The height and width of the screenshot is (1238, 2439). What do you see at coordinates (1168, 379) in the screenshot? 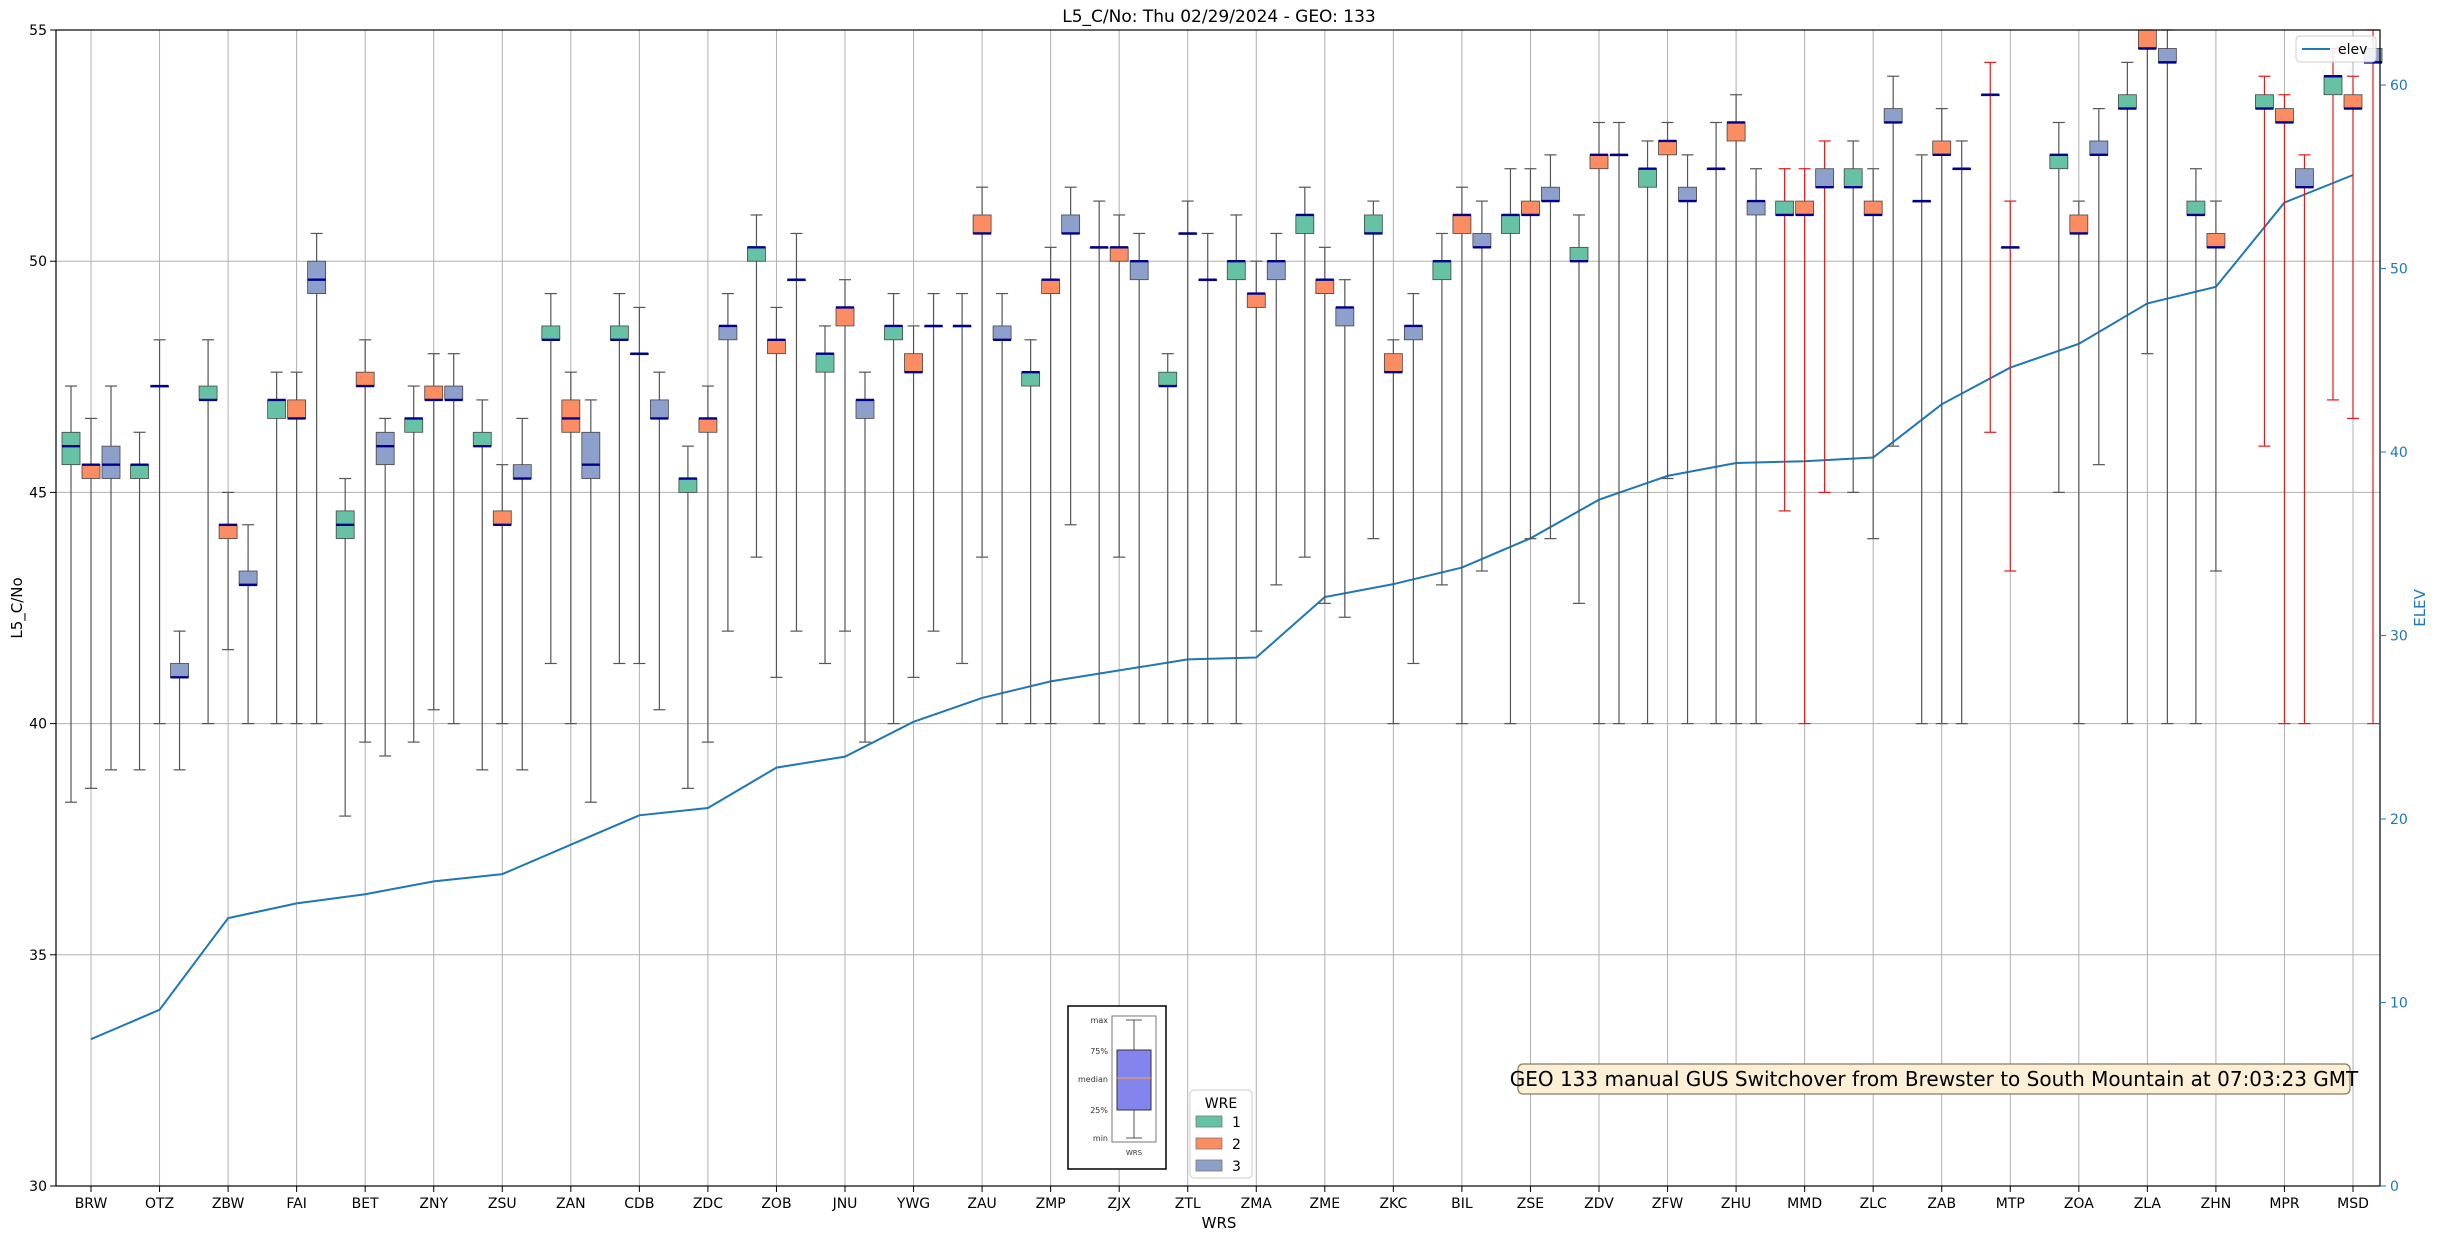
I see `box-ztl-wre1` at bounding box center [1168, 379].